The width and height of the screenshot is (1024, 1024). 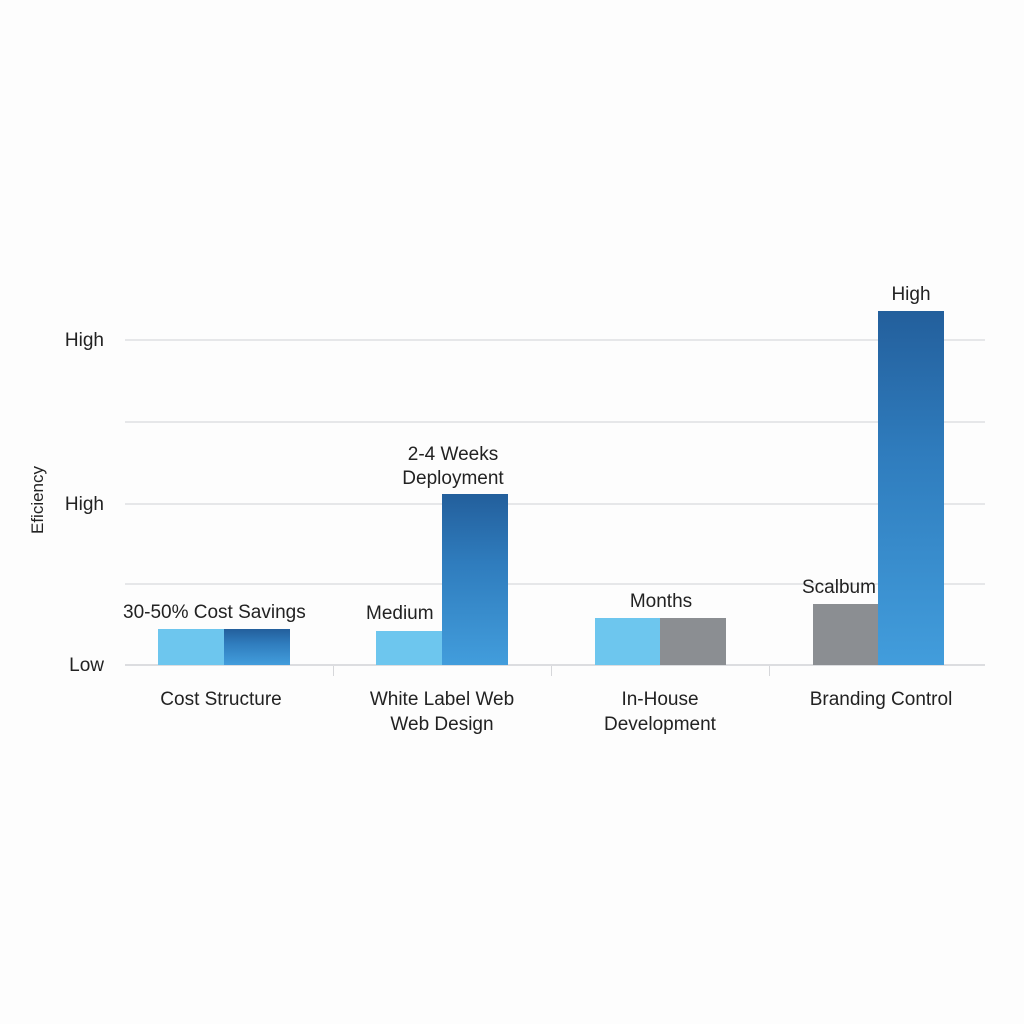 What do you see at coordinates (409, 648) in the screenshot?
I see `bar-white-label-left` at bounding box center [409, 648].